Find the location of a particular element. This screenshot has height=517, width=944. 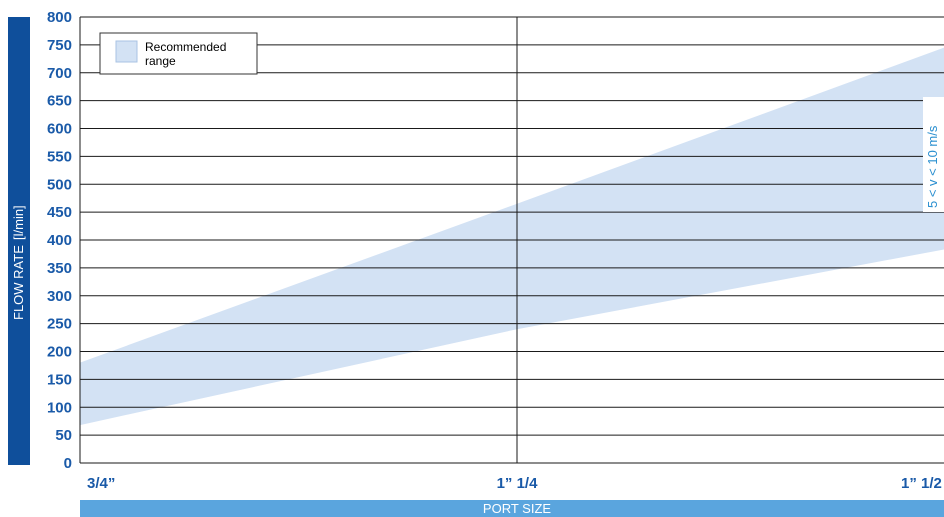

legend: Recommended range is located at coordinates (178, 53).